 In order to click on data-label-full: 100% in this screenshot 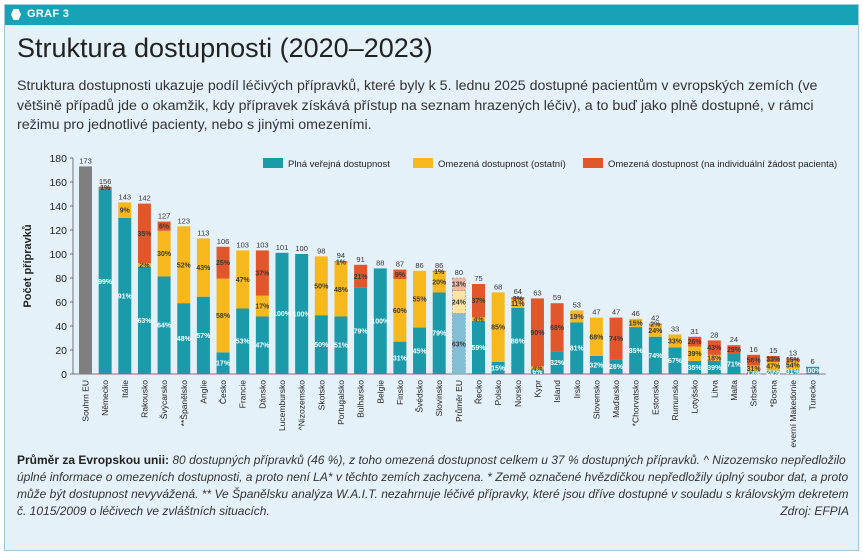, I will do `click(380, 322)`.